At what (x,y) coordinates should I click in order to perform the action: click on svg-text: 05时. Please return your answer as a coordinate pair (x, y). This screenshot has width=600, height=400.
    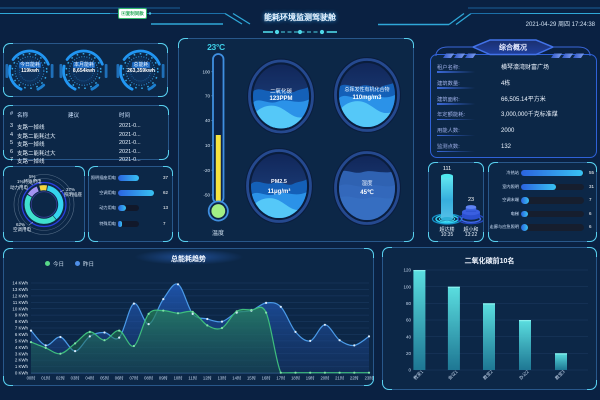
    Looking at the image, I should click on (105, 378).